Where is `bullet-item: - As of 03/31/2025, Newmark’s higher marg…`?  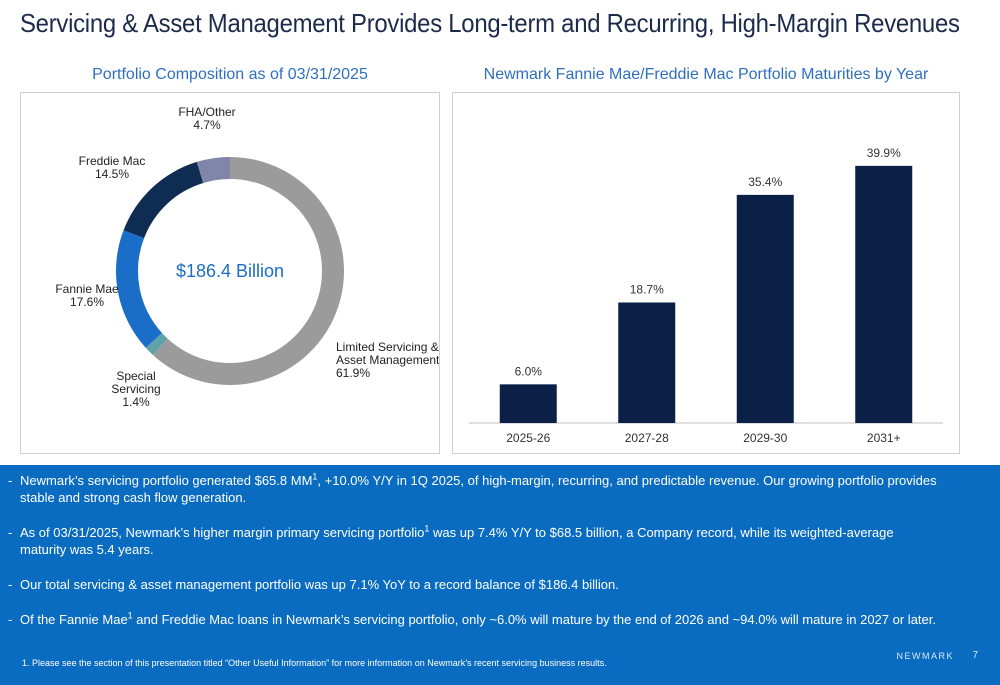 bullet-item: - As of 03/31/2025, Newmark’s higher marg… is located at coordinates (473, 541).